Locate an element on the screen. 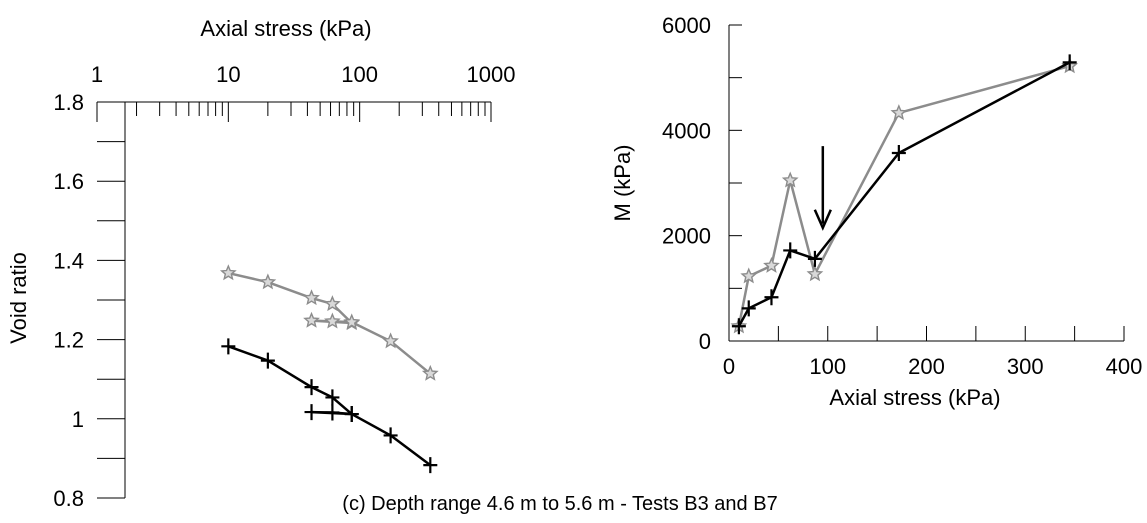 The width and height of the screenshot is (1147, 523). x-tick-label: 300 is located at coordinates (1025, 366).